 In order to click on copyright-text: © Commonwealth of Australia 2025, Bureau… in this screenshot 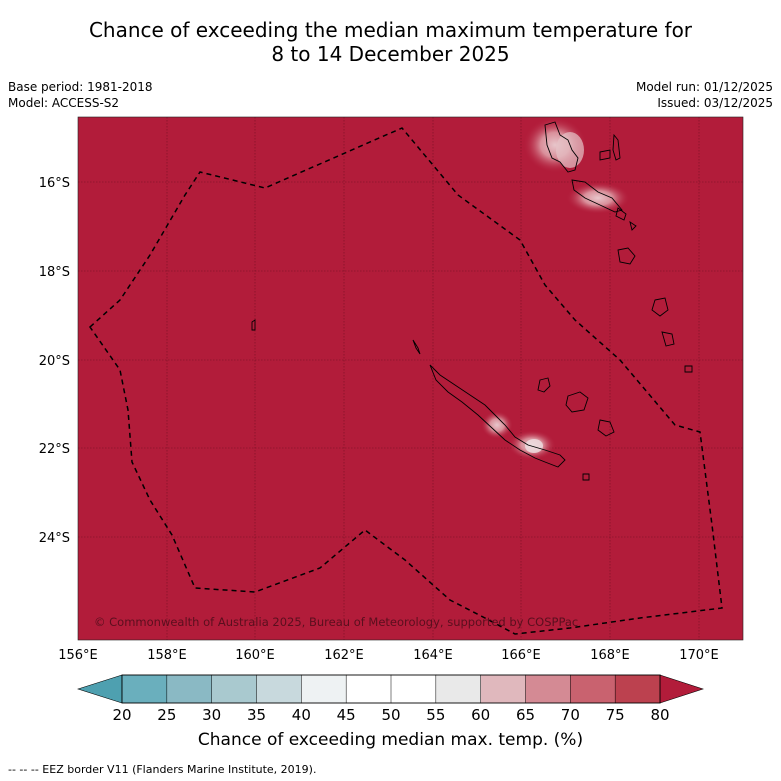, I will do `click(336, 622)`.